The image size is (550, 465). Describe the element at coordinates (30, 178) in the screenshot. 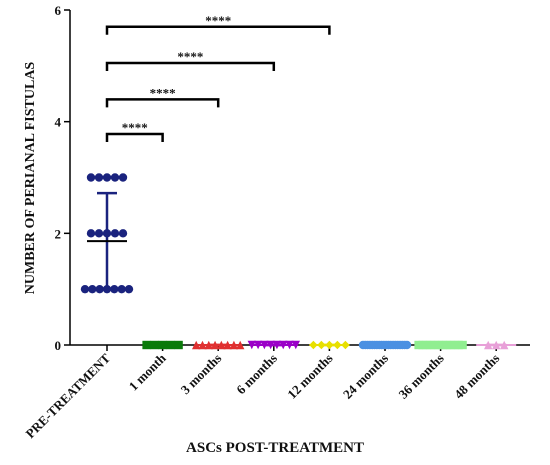

I see `y-axis-label: NUMBER OF PERIANAL FISTULAS` at that location.